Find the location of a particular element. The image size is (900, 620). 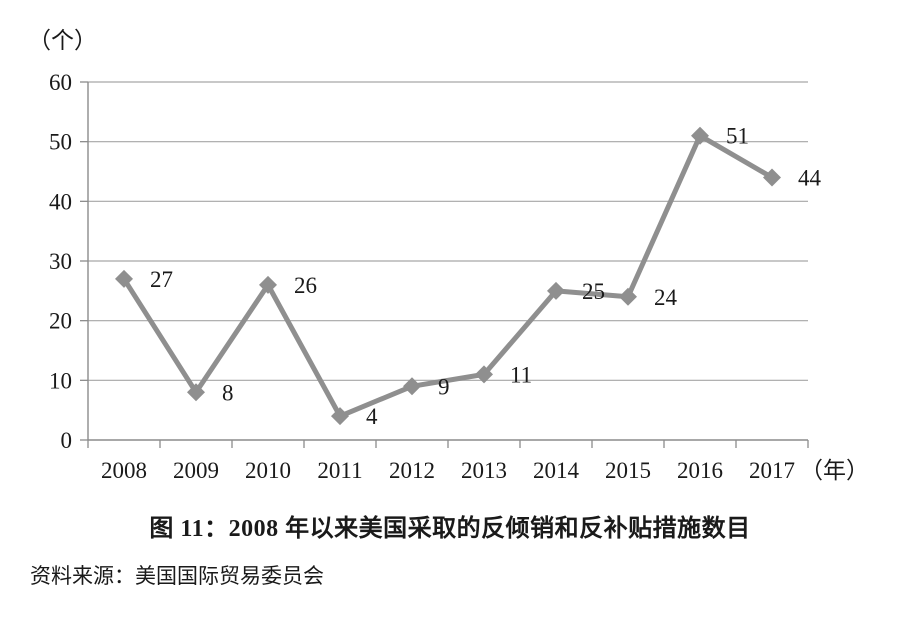

x-tick-label: 2011 is located at coordinates (339, 470).